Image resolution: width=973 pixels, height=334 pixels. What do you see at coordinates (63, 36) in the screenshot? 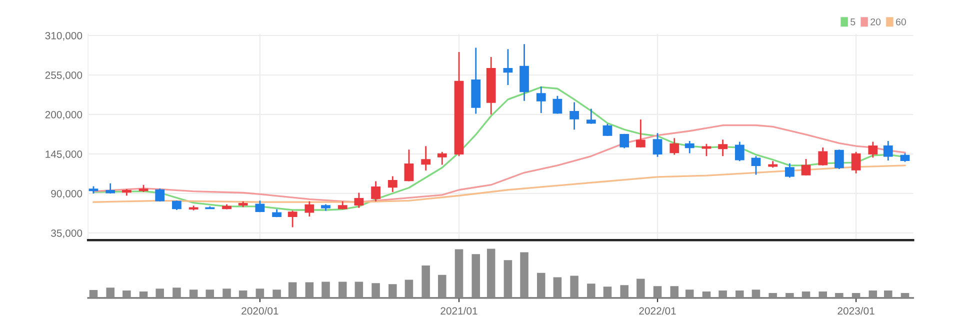
I see `y-tick-label: 310,000` at bounding box center [63, 36].